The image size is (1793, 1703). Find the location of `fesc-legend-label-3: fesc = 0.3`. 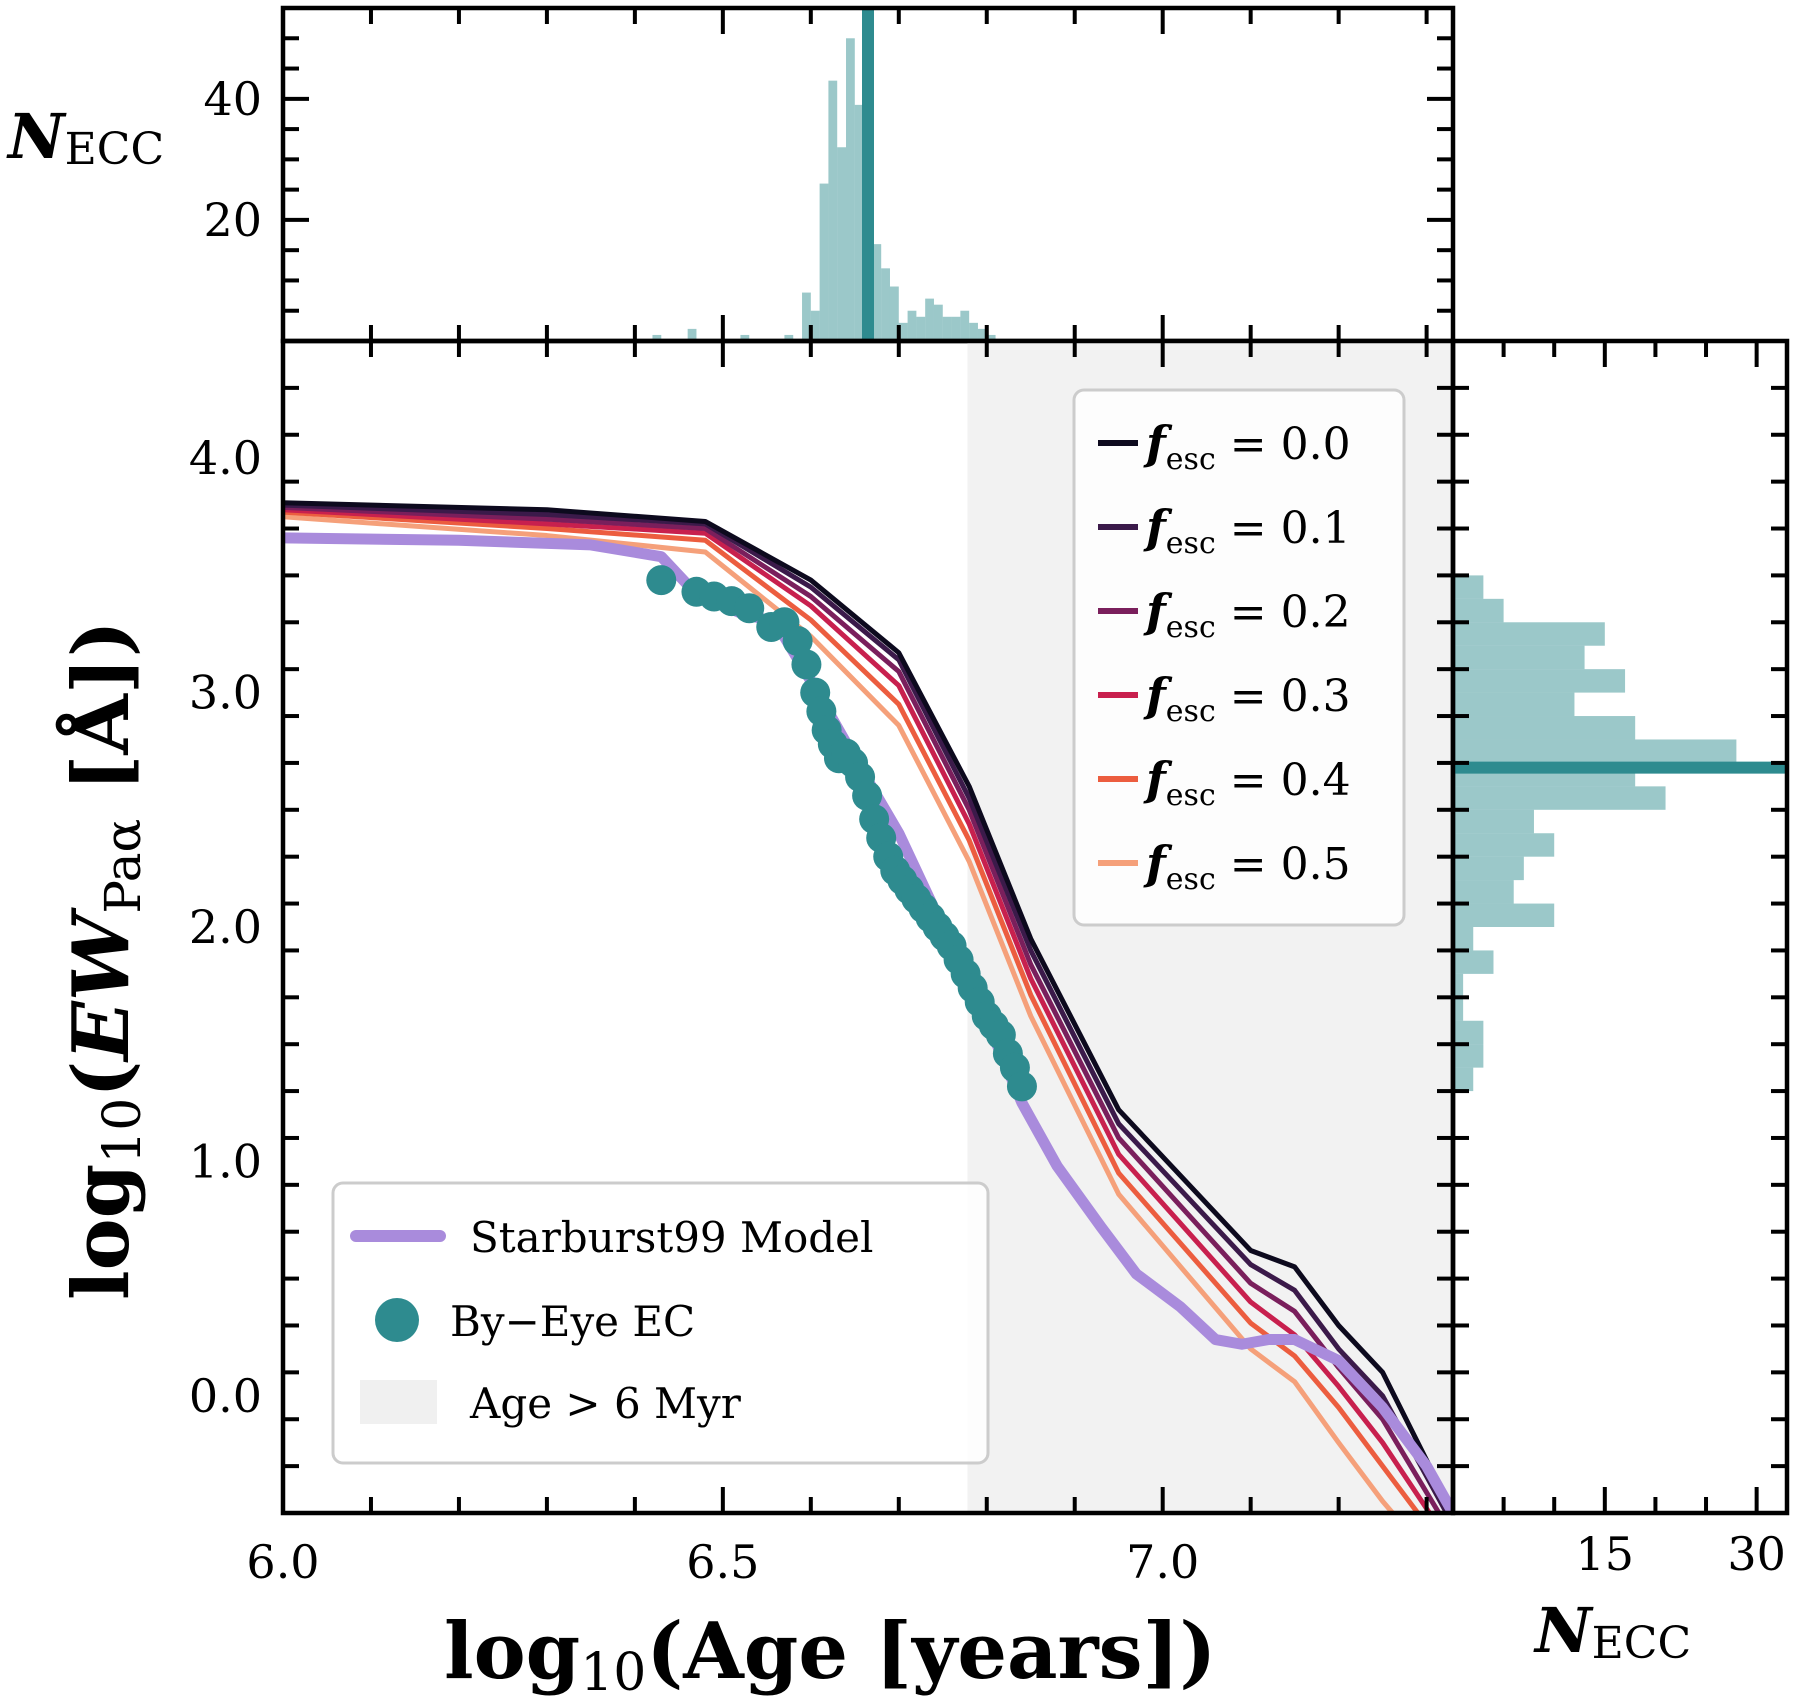

fesc-legend-label-3: fesc = 0.3 is located at coordinates (1247, 698).